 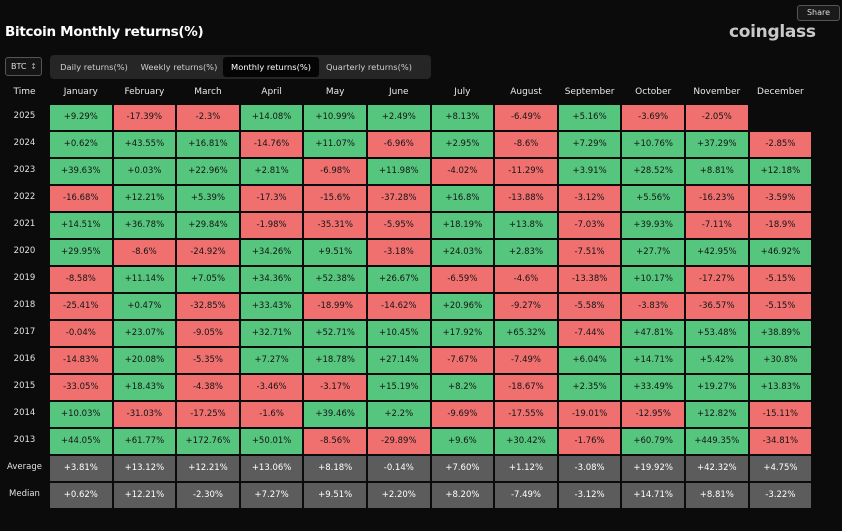 I want to click on column-header: April, so click(x=271, y=92).